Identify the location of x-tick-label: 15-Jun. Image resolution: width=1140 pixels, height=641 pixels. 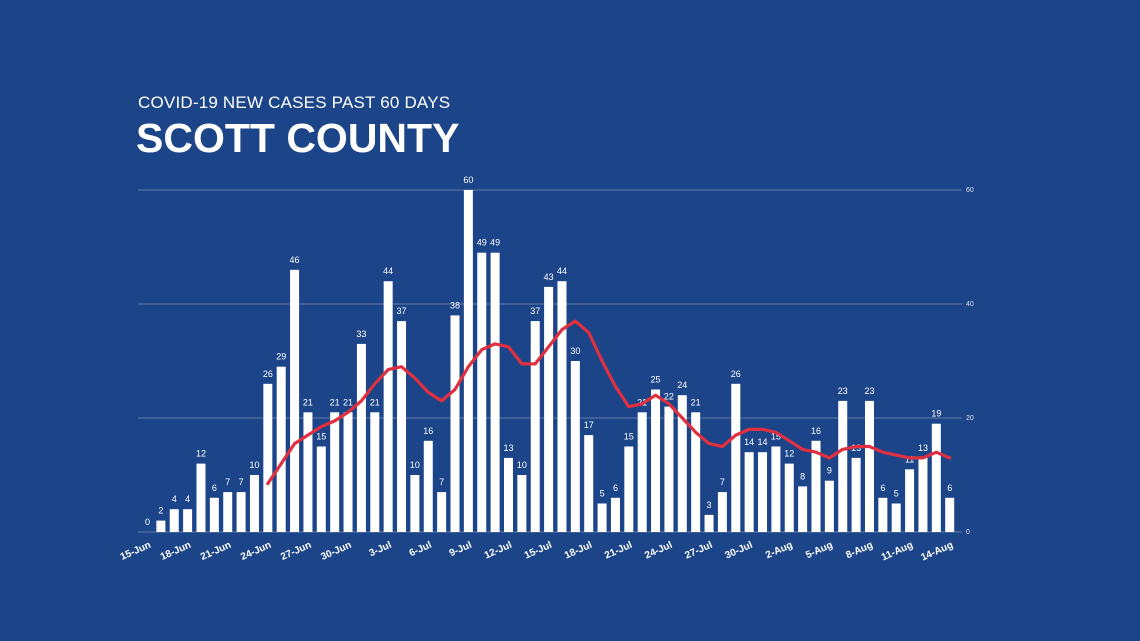
(136, 551).